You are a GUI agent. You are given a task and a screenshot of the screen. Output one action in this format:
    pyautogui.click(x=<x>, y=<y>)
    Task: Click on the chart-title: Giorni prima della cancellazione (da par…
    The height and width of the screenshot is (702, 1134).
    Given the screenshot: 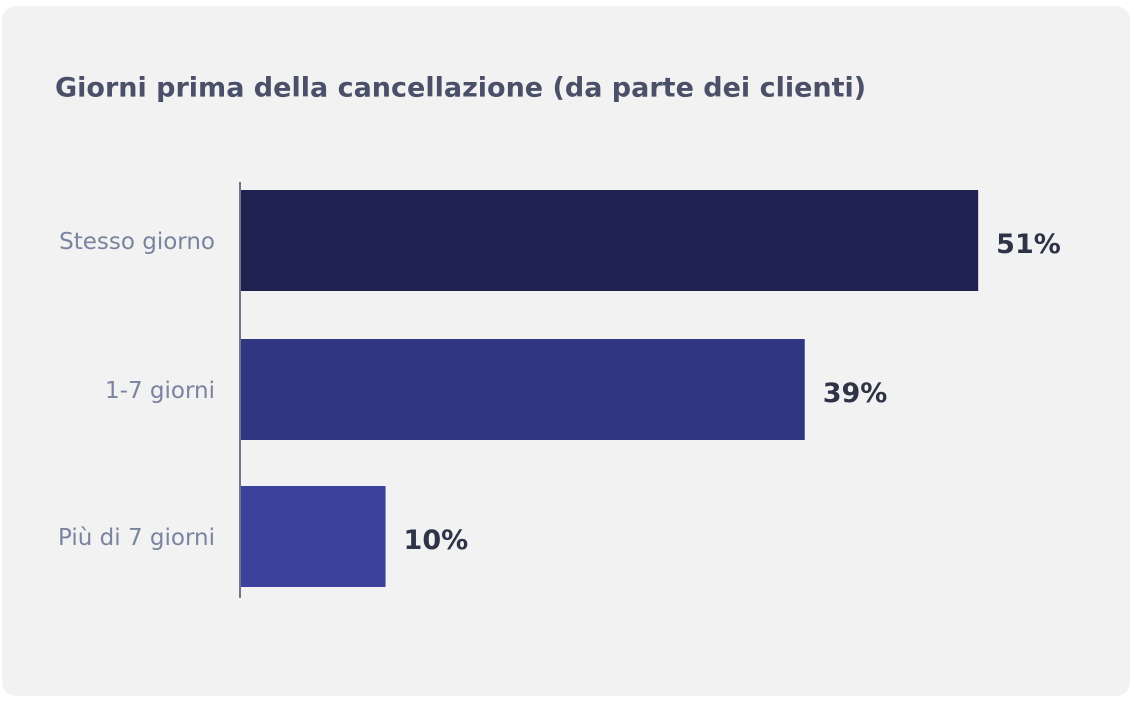 What is the action you would take?
    pyautogui.click(x=460, y=88)
    